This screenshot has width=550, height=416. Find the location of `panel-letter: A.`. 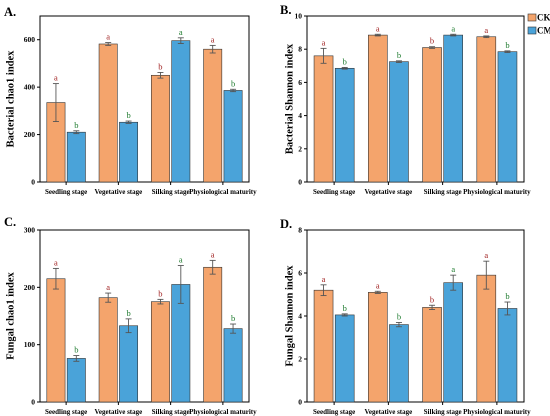

panel-letter: A. is located at coordinates (10, 12).